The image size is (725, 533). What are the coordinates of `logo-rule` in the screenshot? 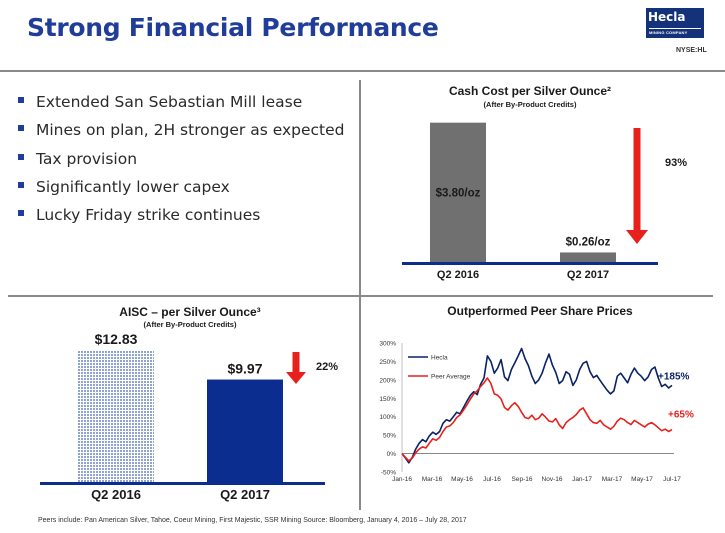 It's located at (675, 28).